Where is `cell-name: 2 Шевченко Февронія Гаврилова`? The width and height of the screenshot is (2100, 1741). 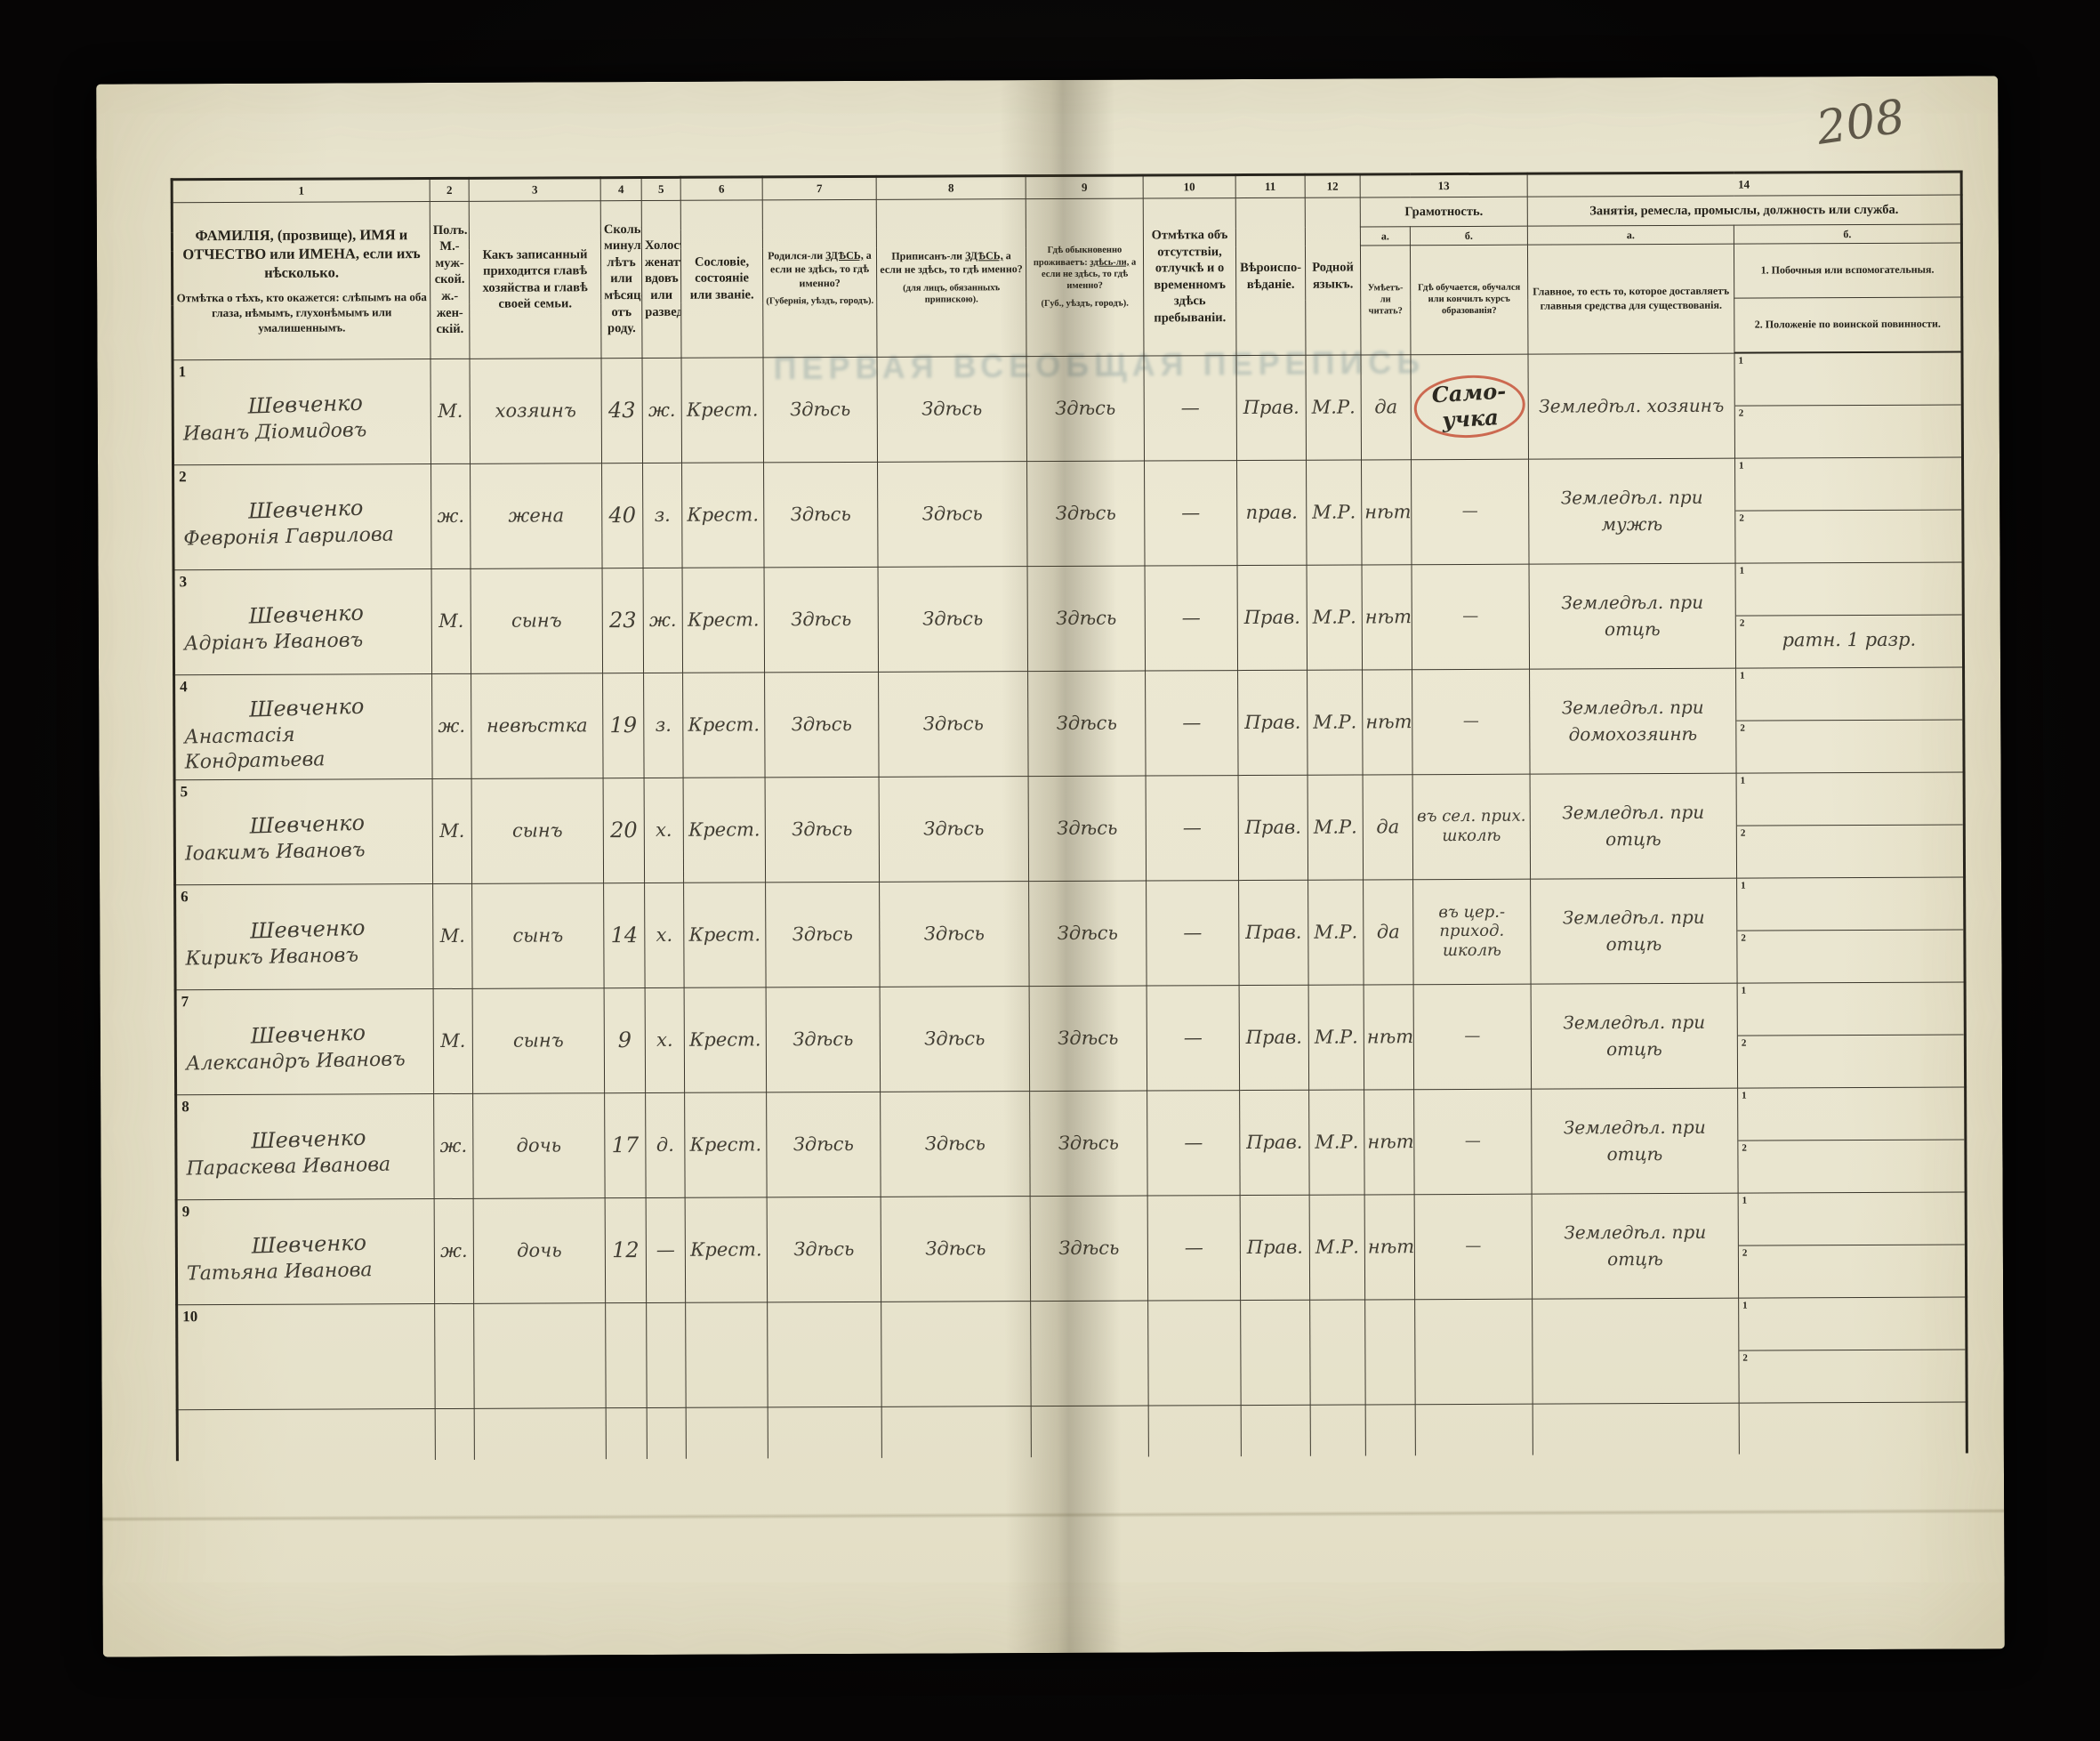 cell-name: 2 Шевченко Февронія Гаврилова is located at coordinates (302, 516).